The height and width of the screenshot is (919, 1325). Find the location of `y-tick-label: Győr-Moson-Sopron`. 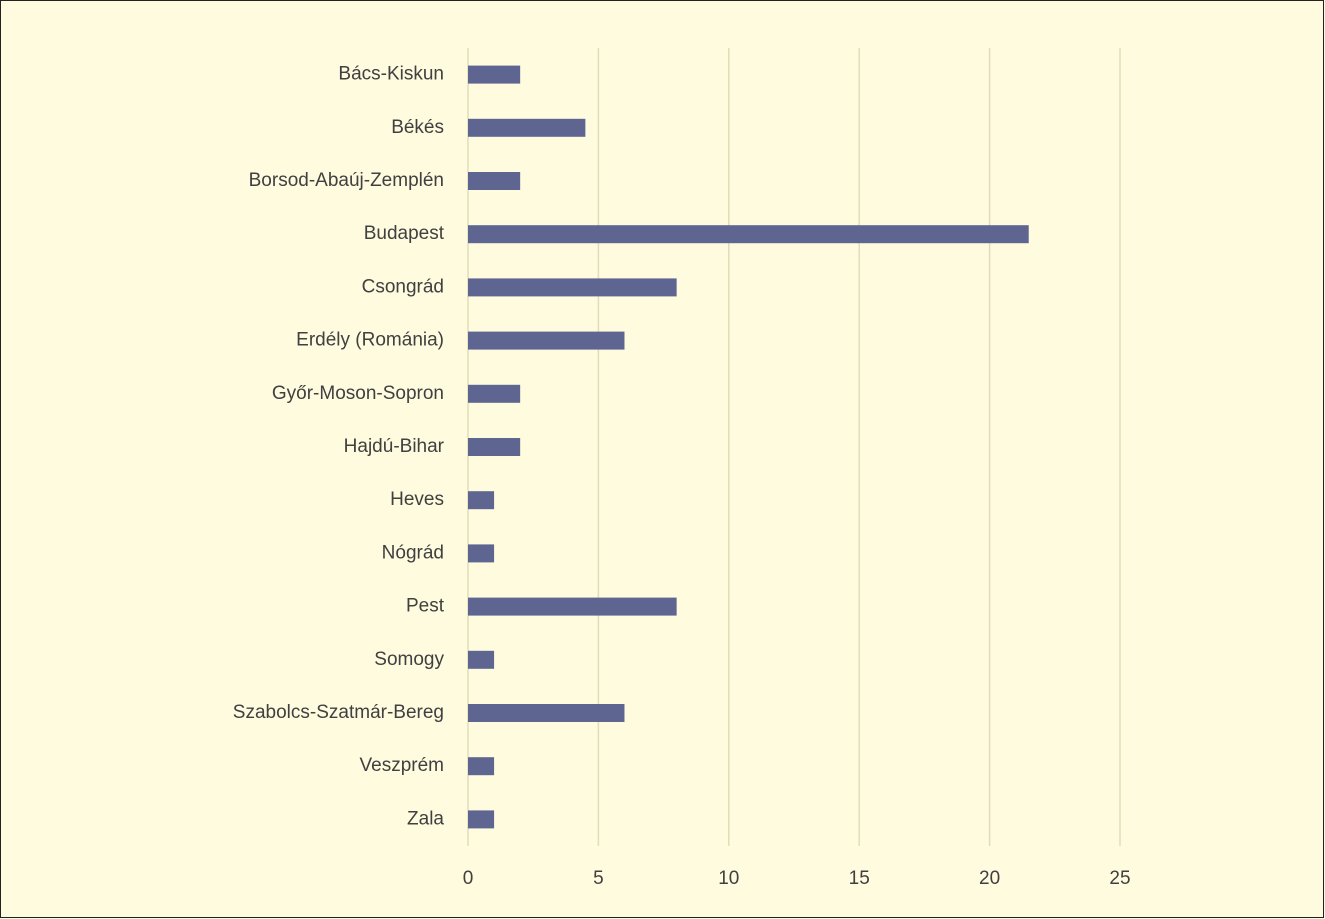

y-tick-label: Győr-Moson-Sopron is located at coordinates (358, 393).